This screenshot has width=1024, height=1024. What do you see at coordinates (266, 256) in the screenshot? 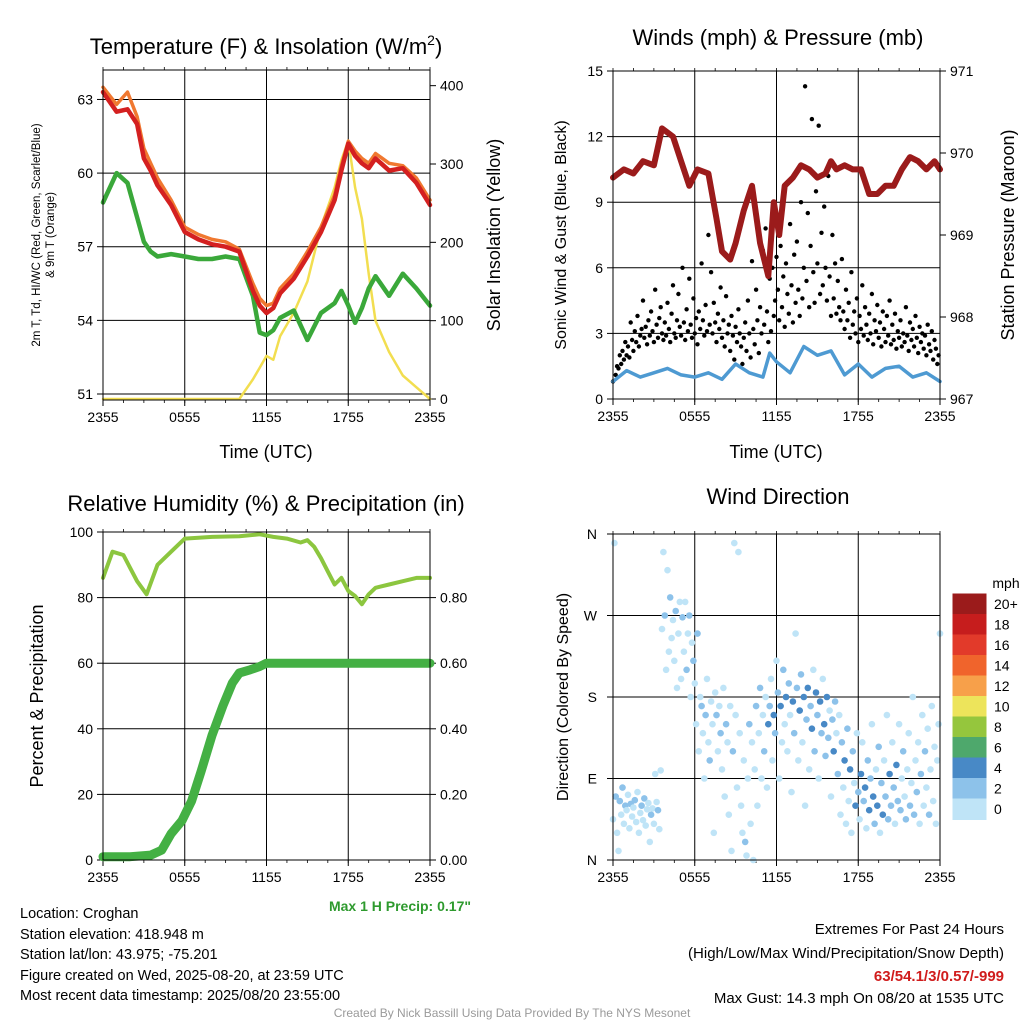
I see `temp-series-td` at bounding box center [266, 256].